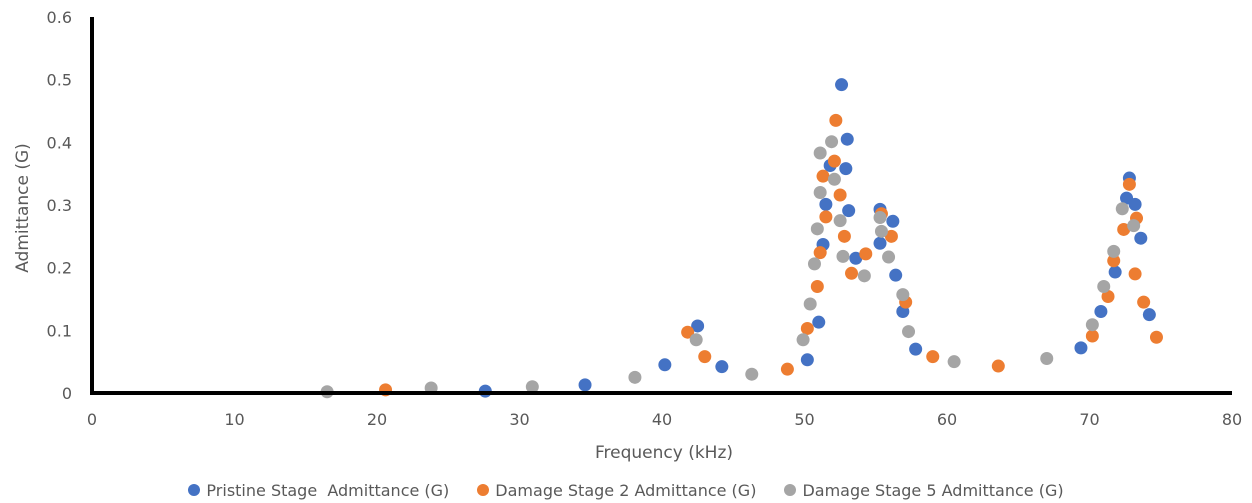 This screenshot has width=1252, height=503. Describe the element at coordinates (933, 490) in the screenshot. I see `legend-label: Damage Stage 5 Admittance (G)` at that location.